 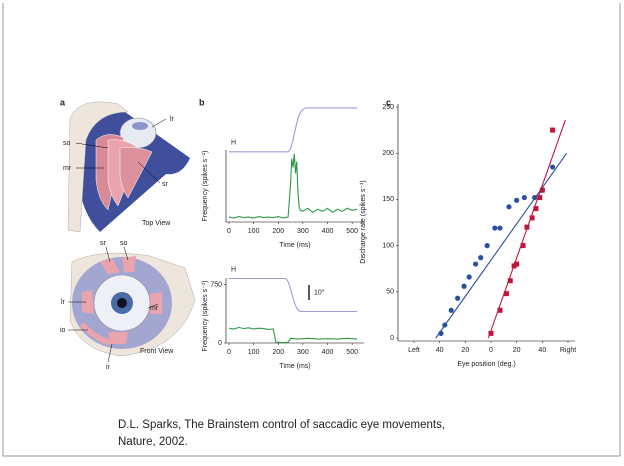 What do you see at coordinates (303, 231) in the screenshot?
I see `x-tick-label: 300` at bounding box center [303, 231].